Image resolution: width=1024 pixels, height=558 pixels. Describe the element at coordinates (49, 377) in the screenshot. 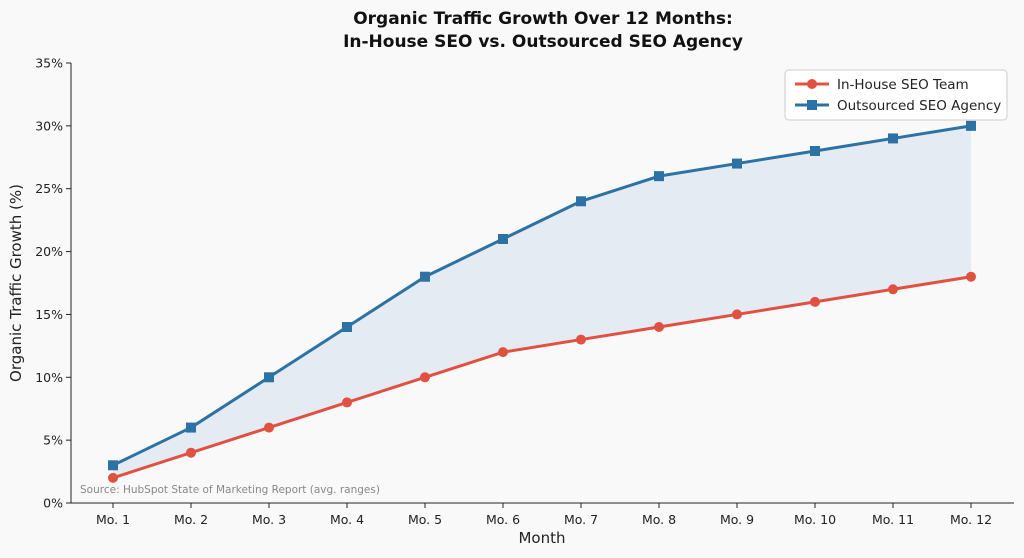

I see `y-tick-label: 10%` at that location.